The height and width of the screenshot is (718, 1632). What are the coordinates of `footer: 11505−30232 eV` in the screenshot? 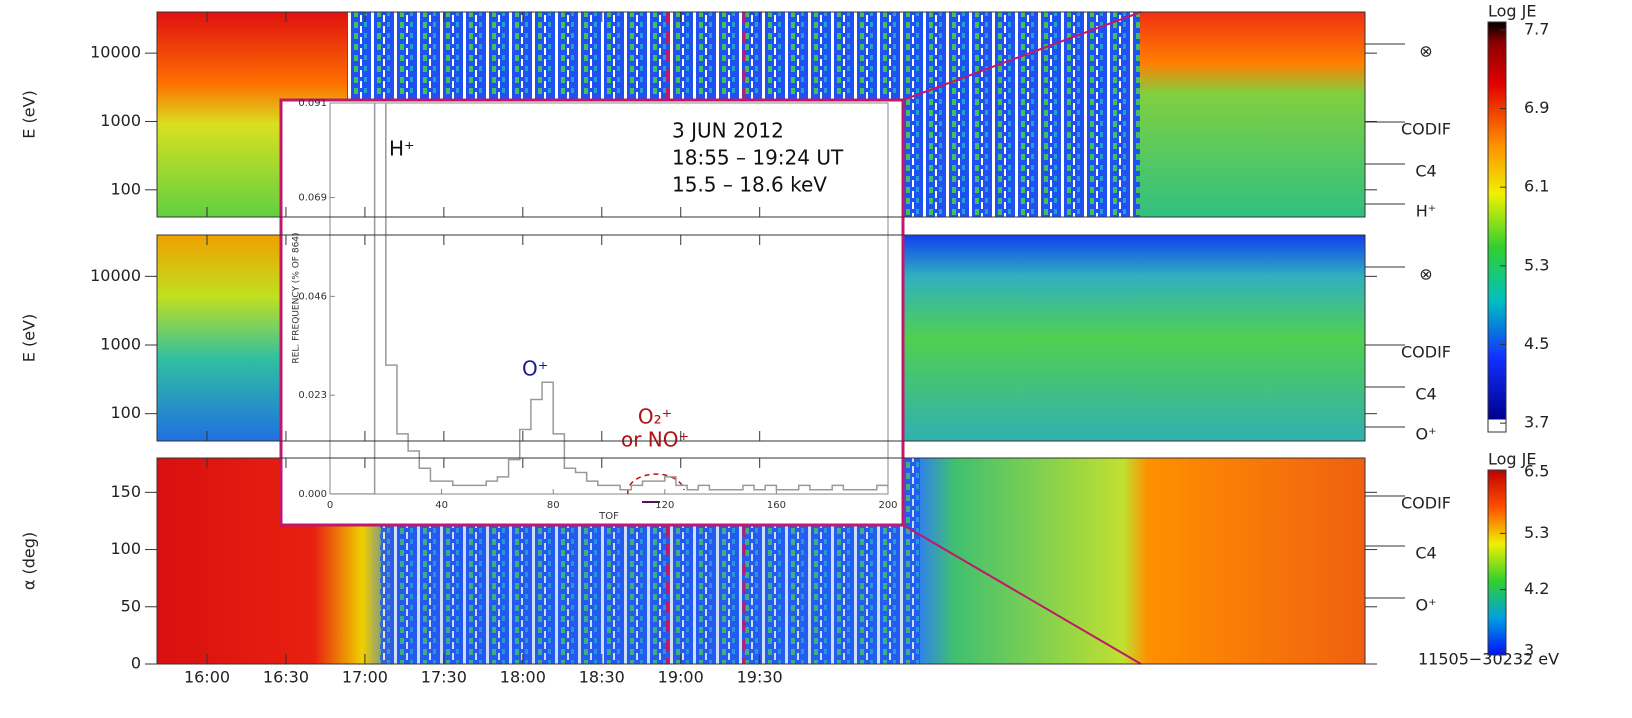 It's located at (1488, 659).